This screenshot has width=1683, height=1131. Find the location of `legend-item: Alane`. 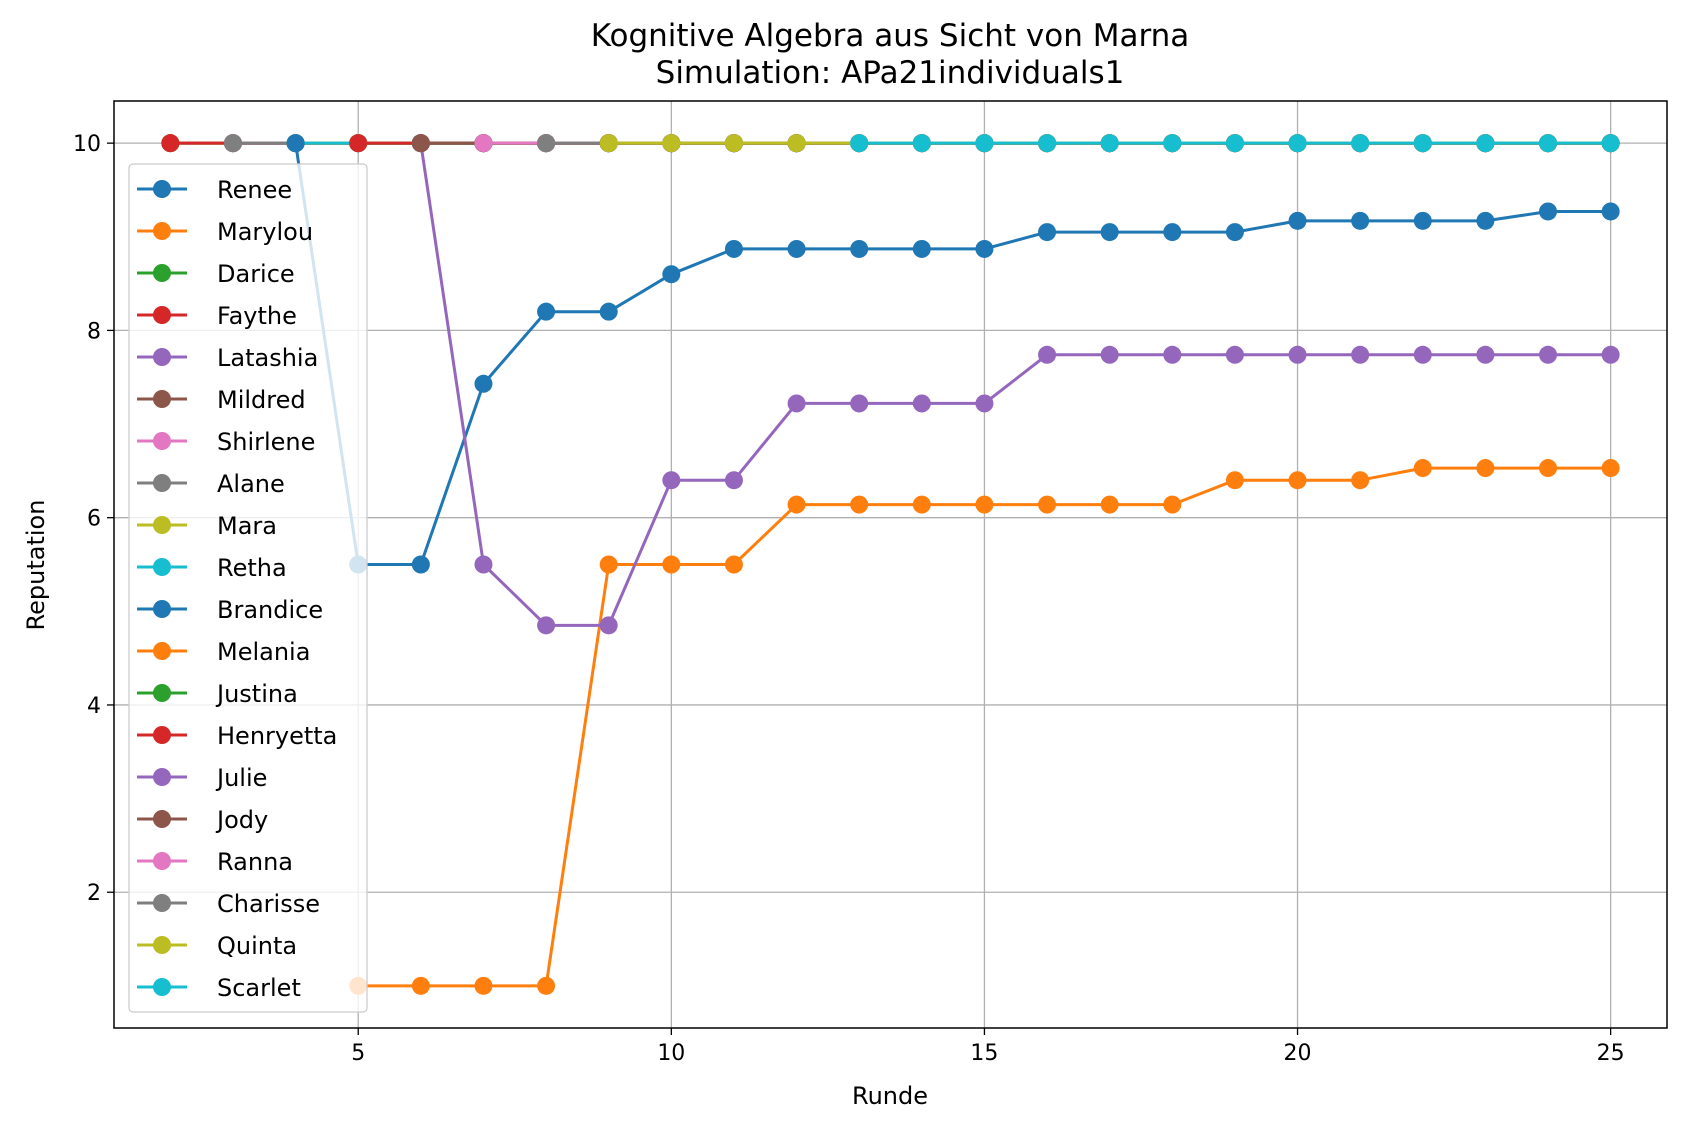

legend-item: Alane is located at coordinates (211, 484).